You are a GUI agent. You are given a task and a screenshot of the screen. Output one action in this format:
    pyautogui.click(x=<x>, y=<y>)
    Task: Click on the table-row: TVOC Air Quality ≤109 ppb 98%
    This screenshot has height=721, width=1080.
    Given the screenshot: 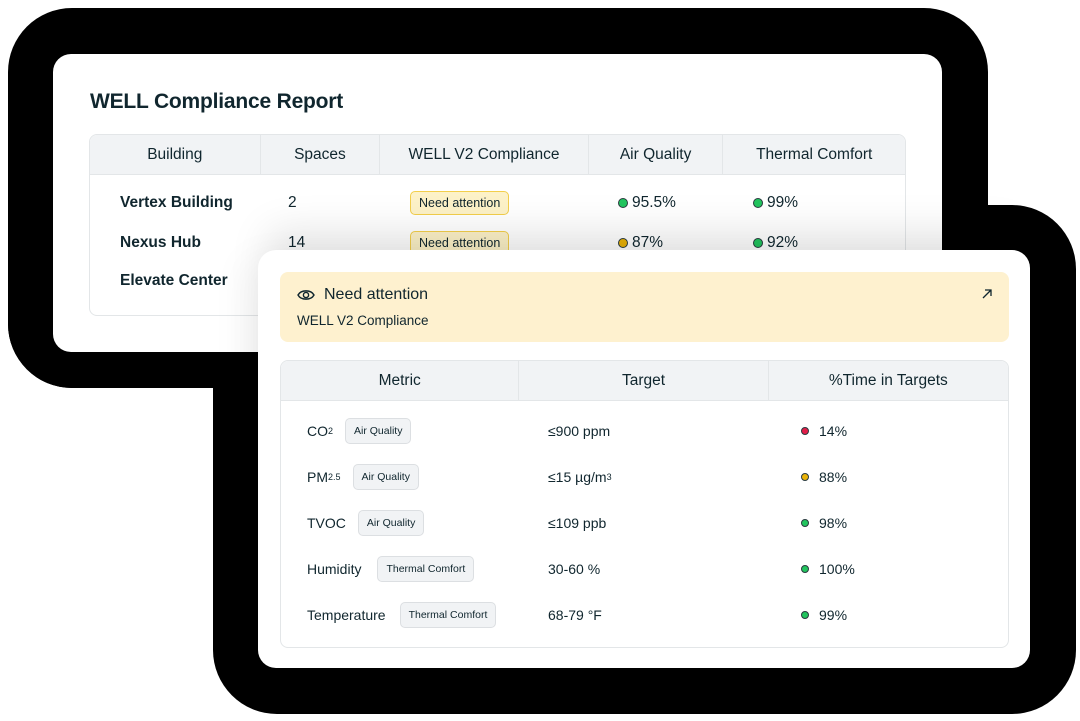 What is the action you would take?
    pyautogui.click(x=644, y=523)
    